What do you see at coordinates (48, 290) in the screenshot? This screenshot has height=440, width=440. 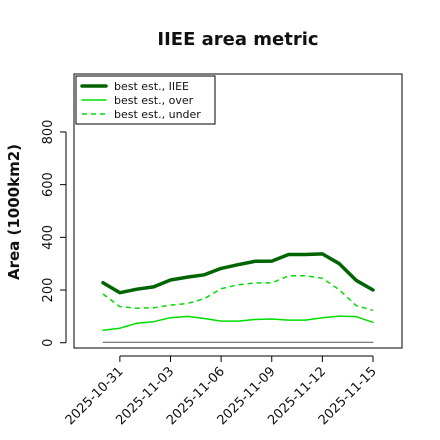 I see `y-tick-label: 200` at bounding box center [48, 290].